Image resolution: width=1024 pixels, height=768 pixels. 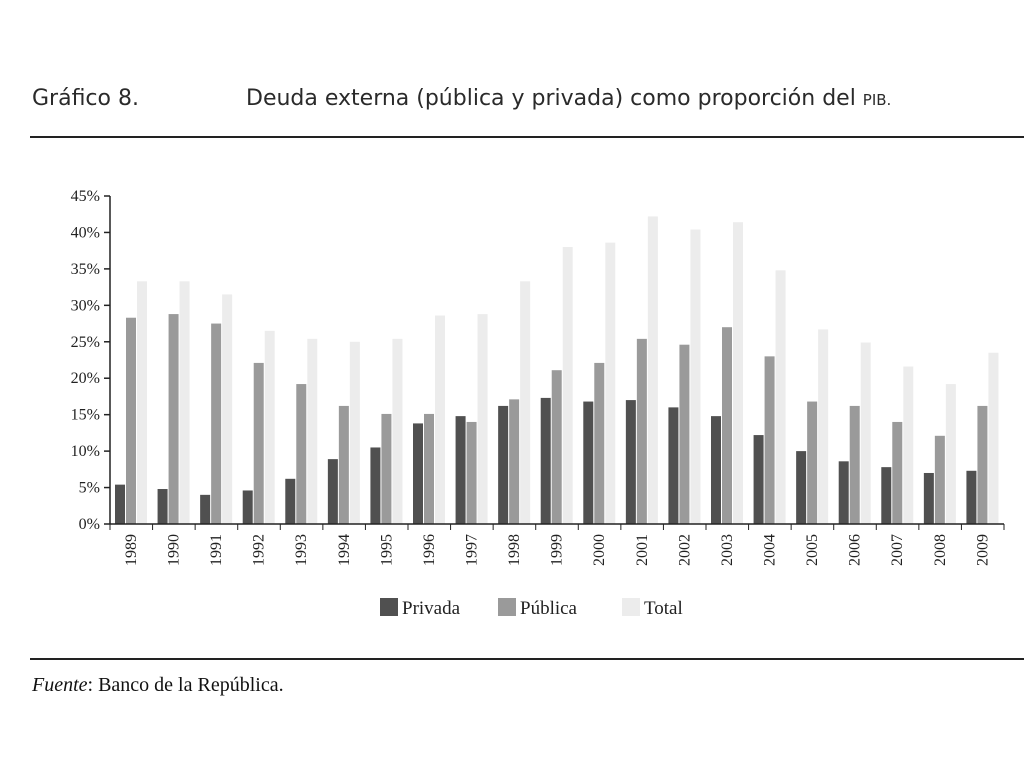 What do you see at coordinates (375, 485) in the screenshot?
I see `bar-privada-1995` at bounding box center [375, 485].